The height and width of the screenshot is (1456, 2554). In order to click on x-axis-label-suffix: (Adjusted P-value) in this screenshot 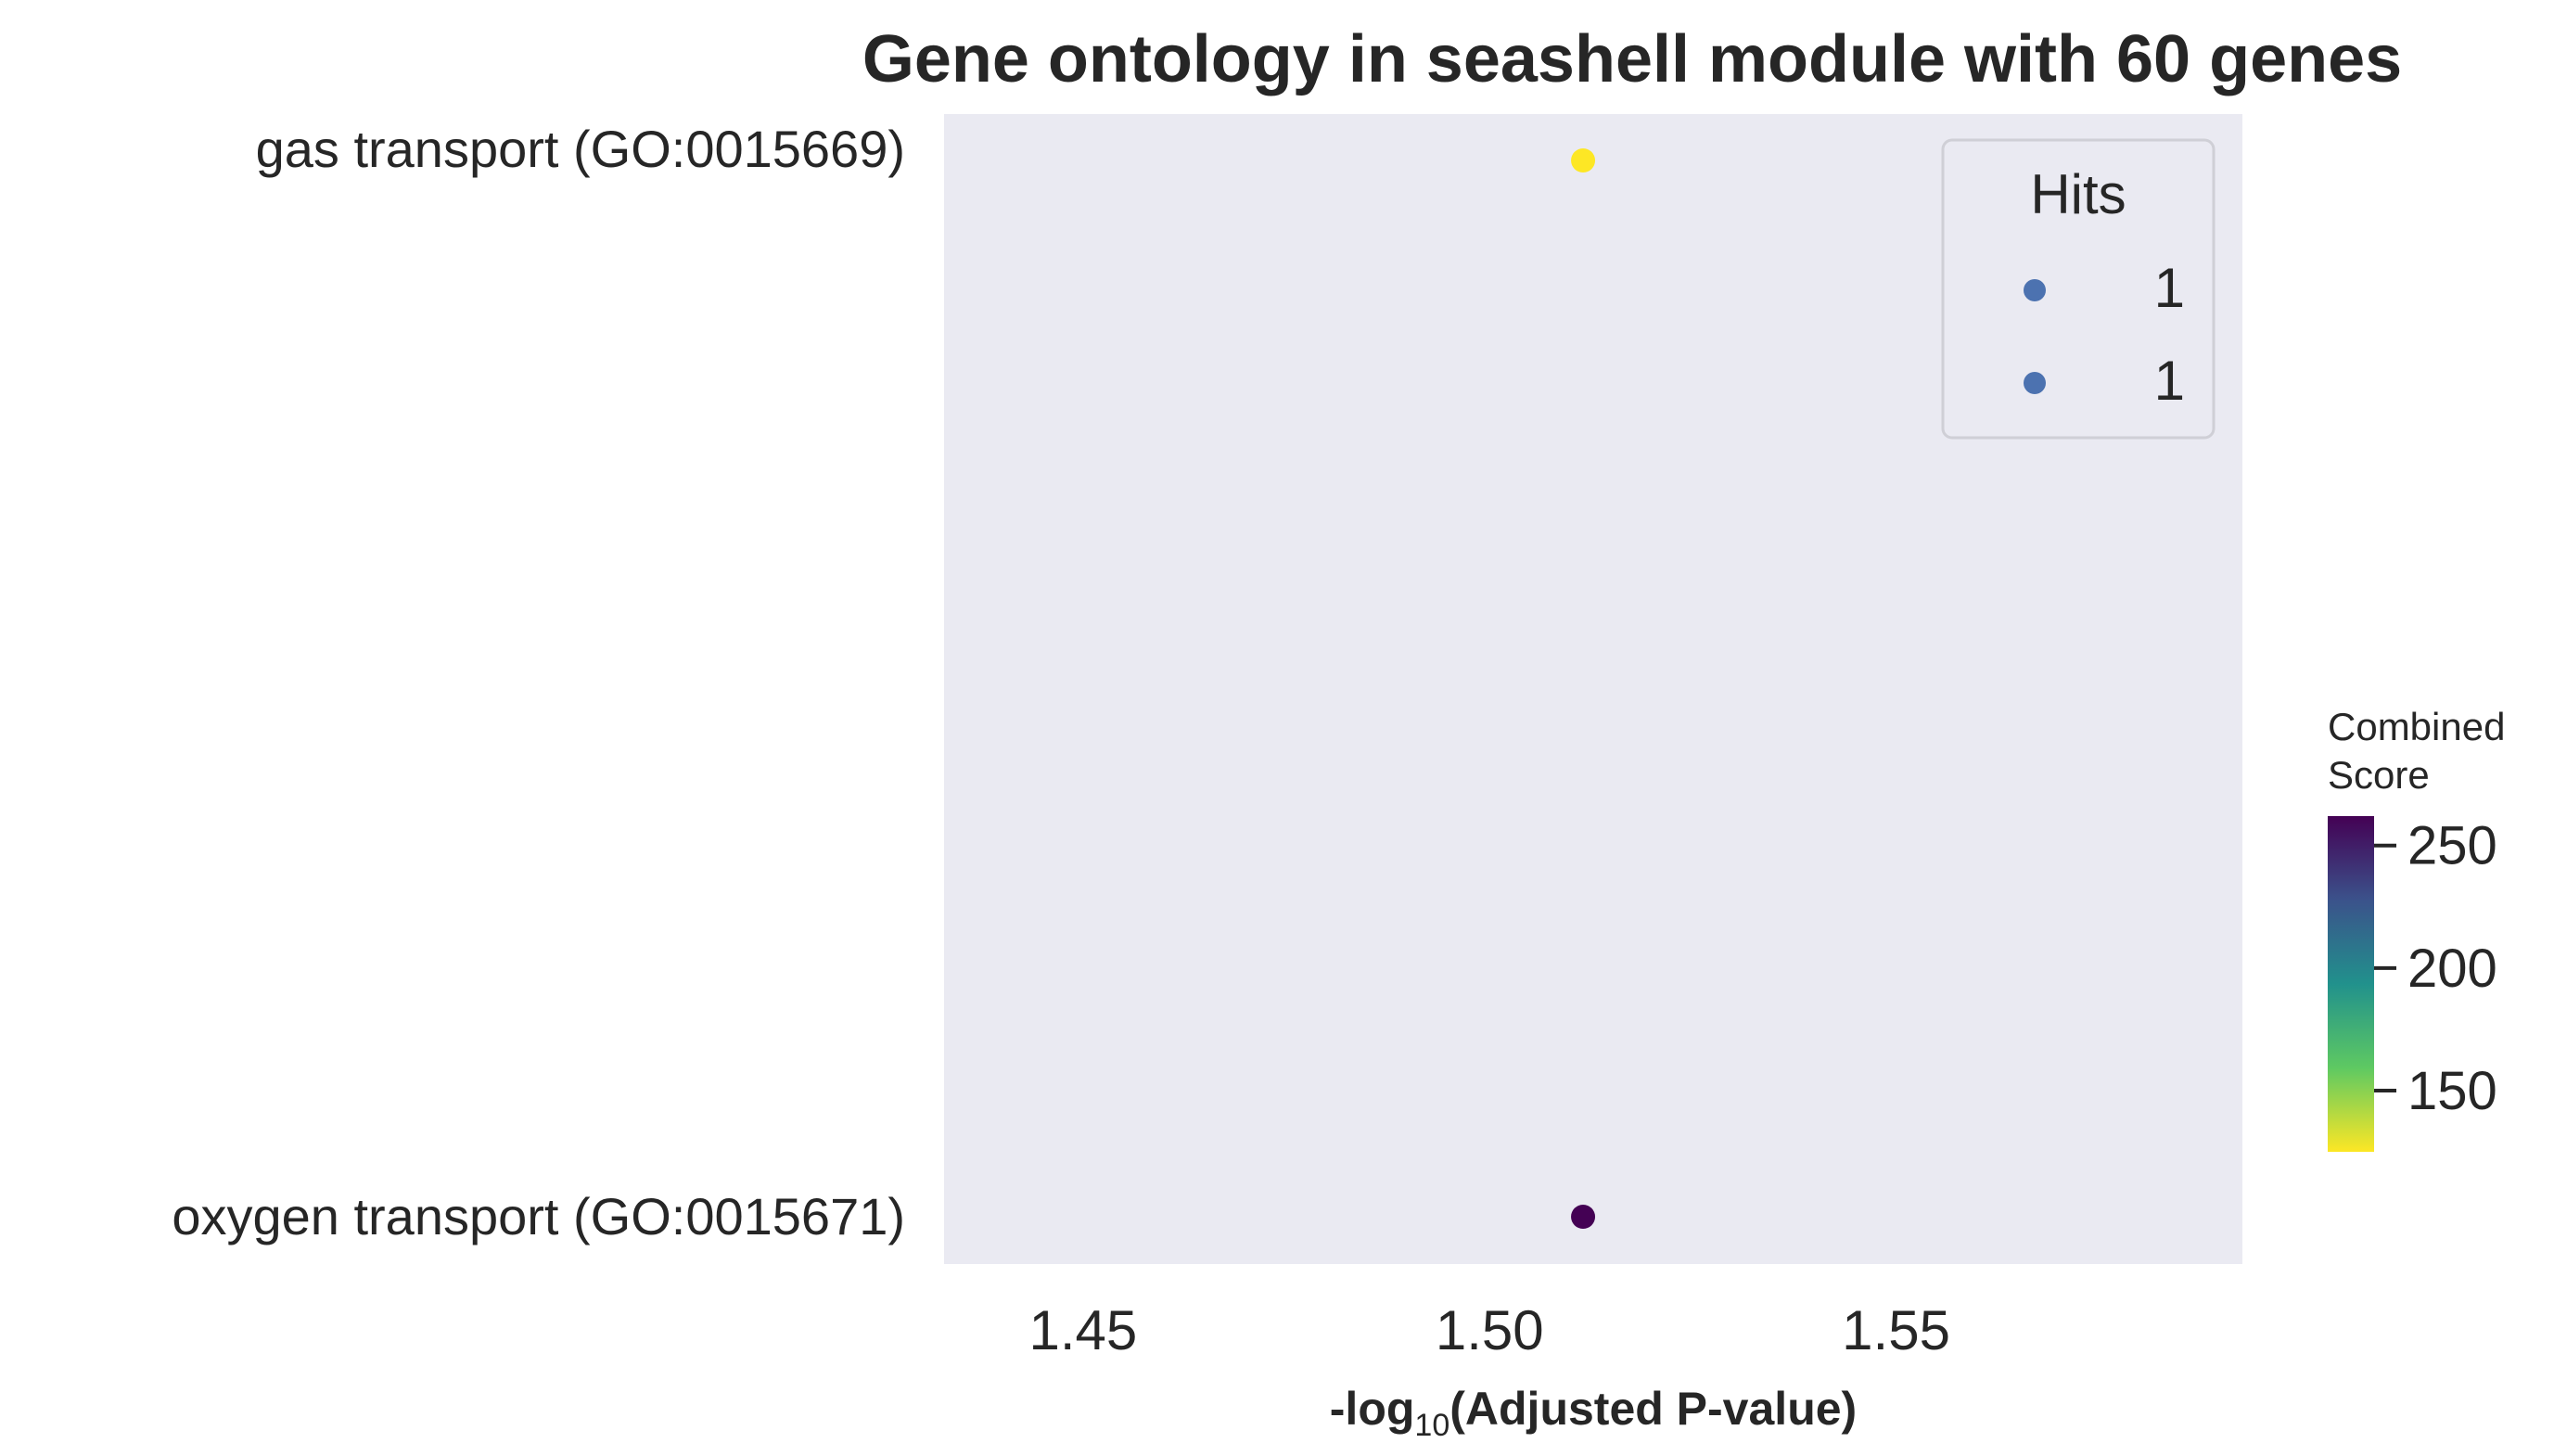, I will do `click(1653, 1409)`.